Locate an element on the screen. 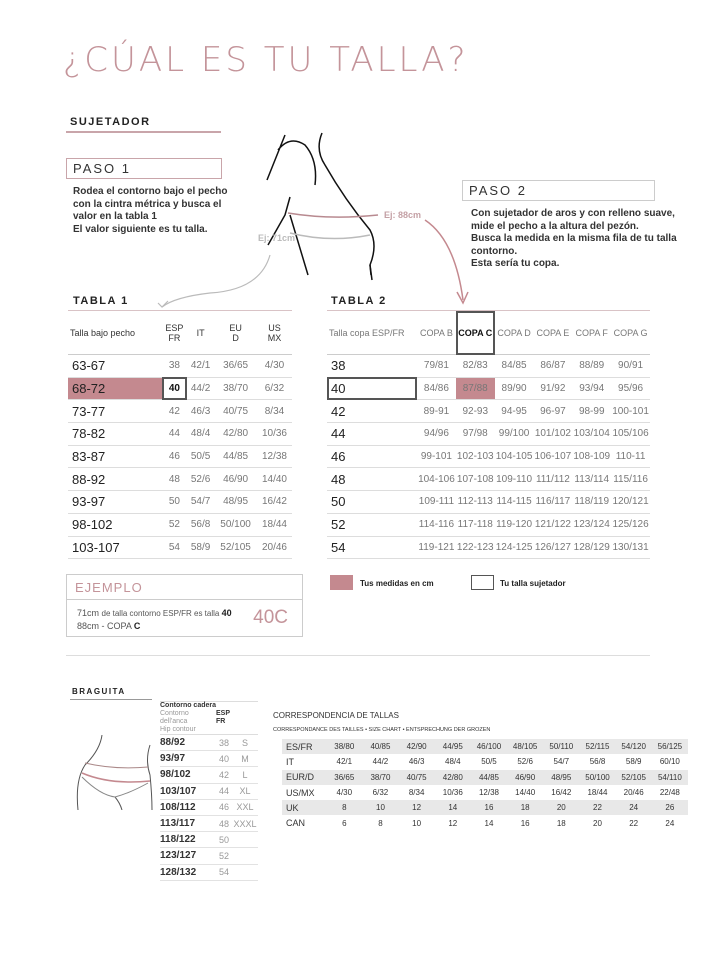 This screenshot has width=720, height=960. table-row: 88/92 38 S is located at coordinates (209, 743).